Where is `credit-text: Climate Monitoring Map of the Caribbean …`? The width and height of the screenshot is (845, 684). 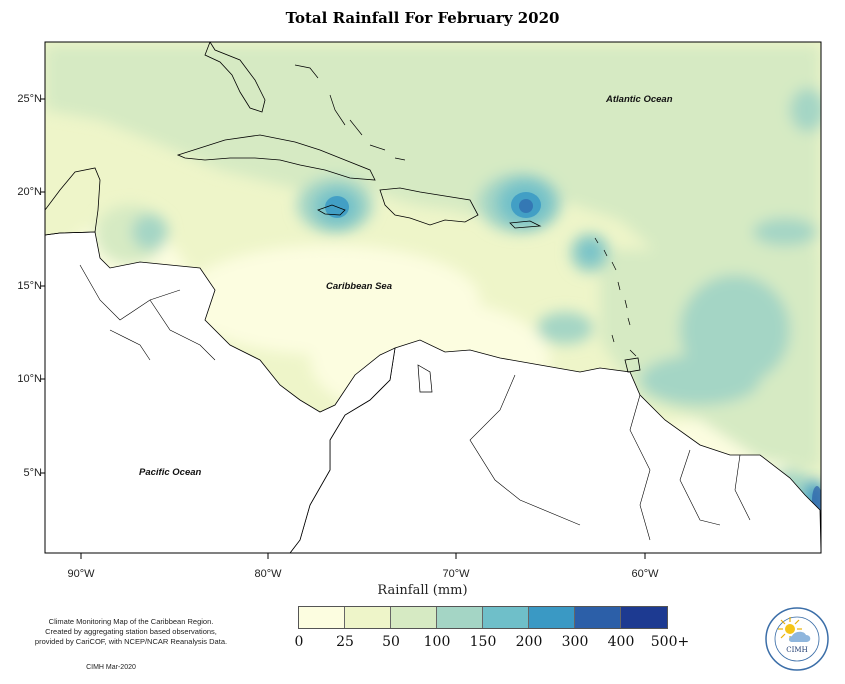 credit-text: Climate Monitoring Map of the Caribbean … is located at coordinates (131, 632).